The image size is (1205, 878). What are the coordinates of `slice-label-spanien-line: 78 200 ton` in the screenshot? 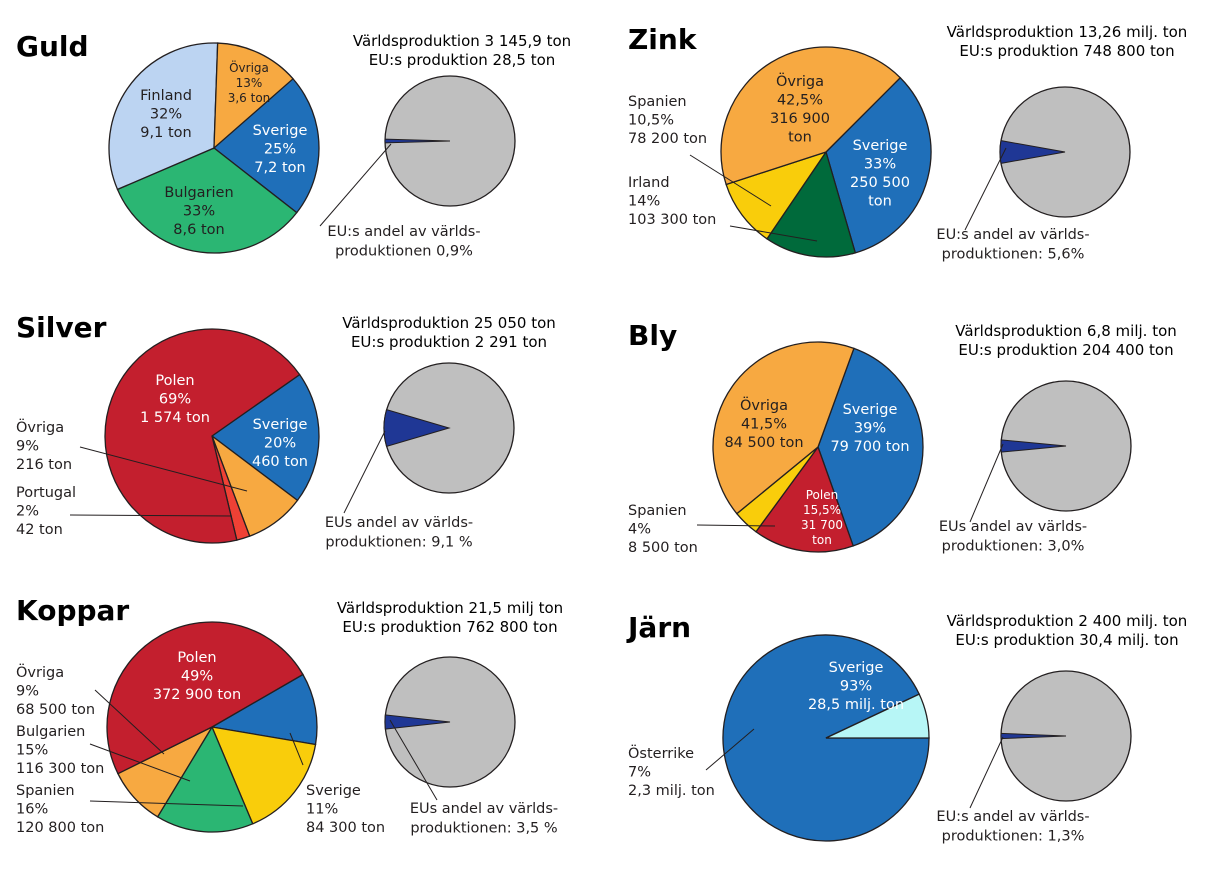 It's located at (667, 139).